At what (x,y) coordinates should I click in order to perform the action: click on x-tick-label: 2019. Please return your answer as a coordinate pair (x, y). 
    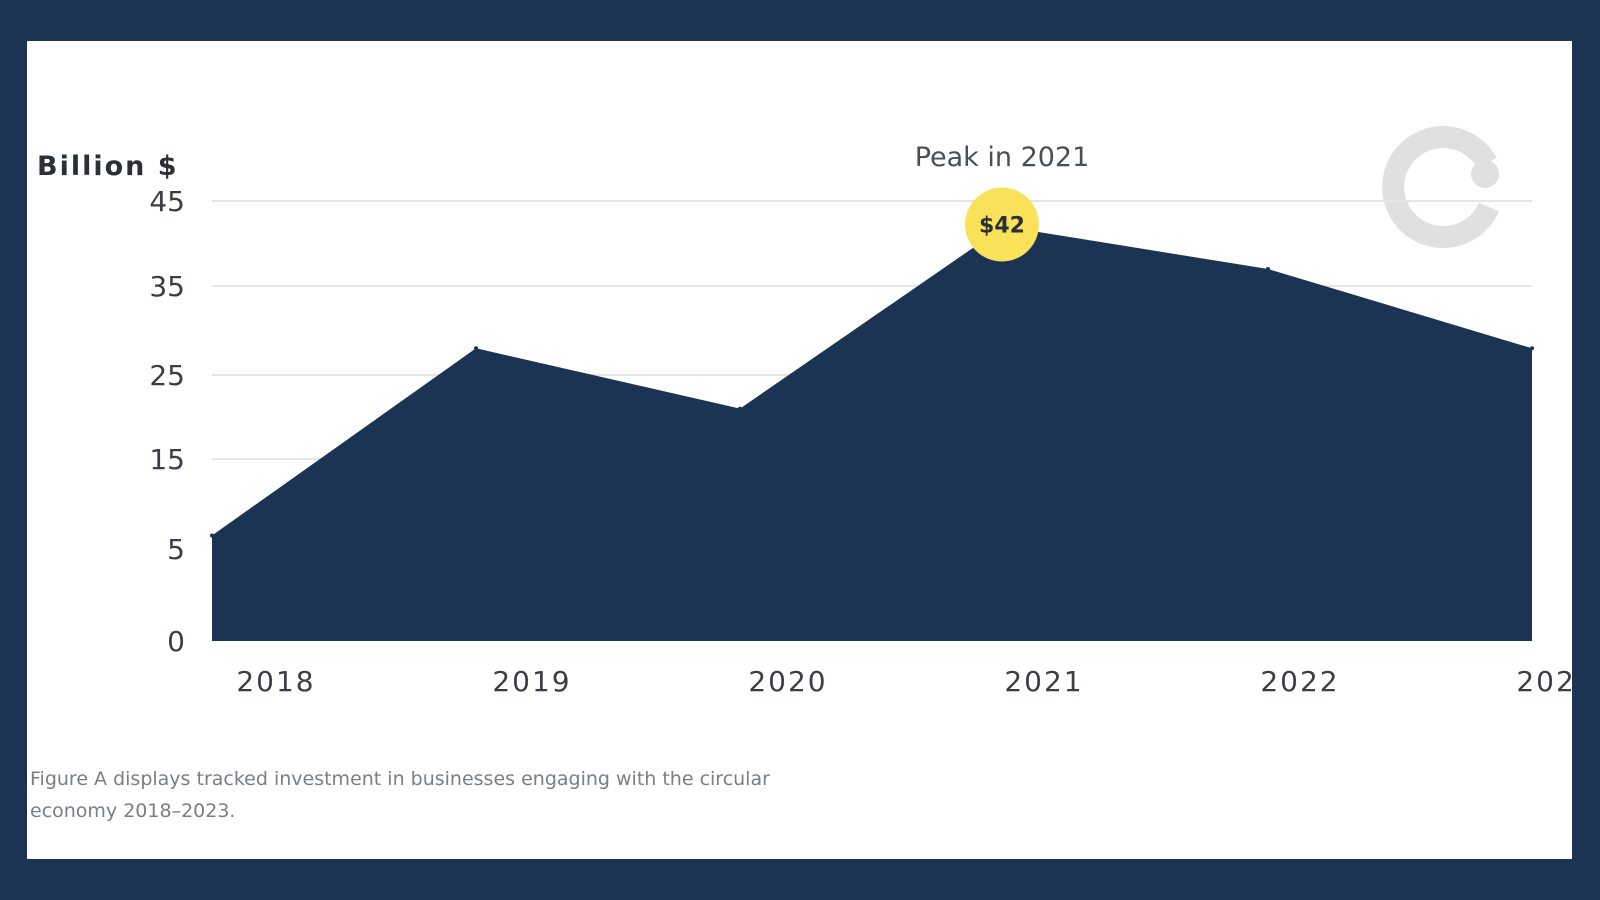
    Looking at the image, I should click on (531, 681).